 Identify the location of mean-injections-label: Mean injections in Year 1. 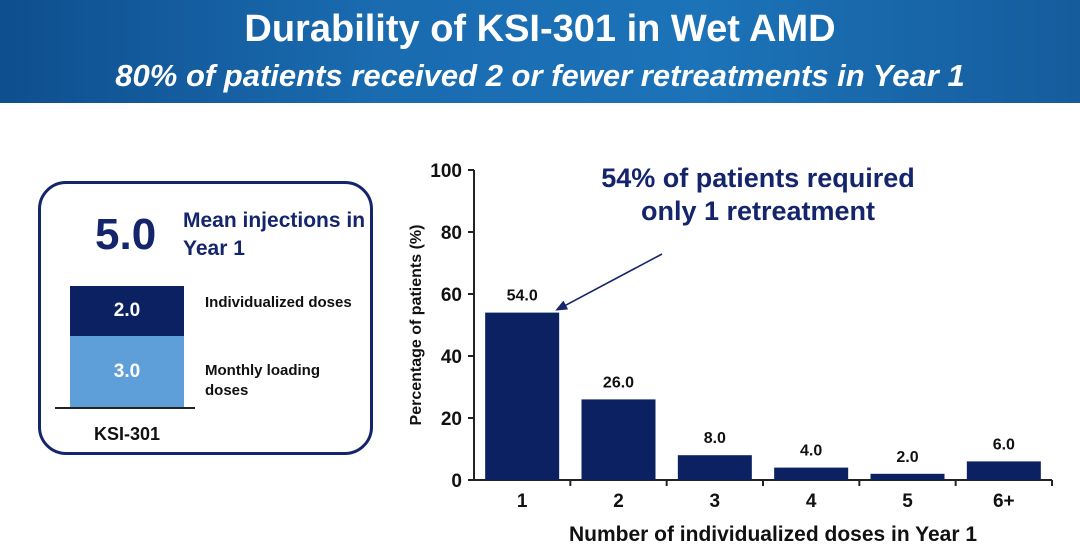
(274, 234).